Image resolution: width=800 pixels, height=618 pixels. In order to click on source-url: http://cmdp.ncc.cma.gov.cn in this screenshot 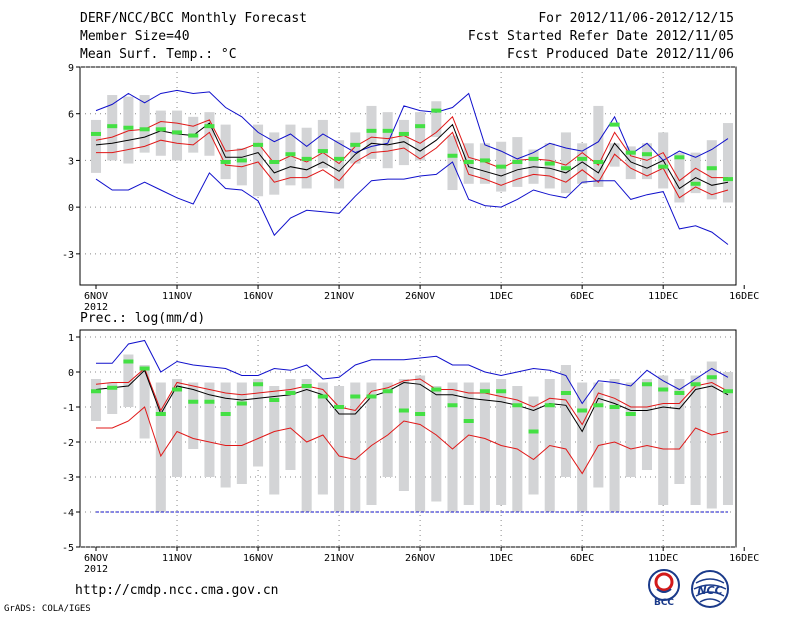, I will do `click(177, 590)`.